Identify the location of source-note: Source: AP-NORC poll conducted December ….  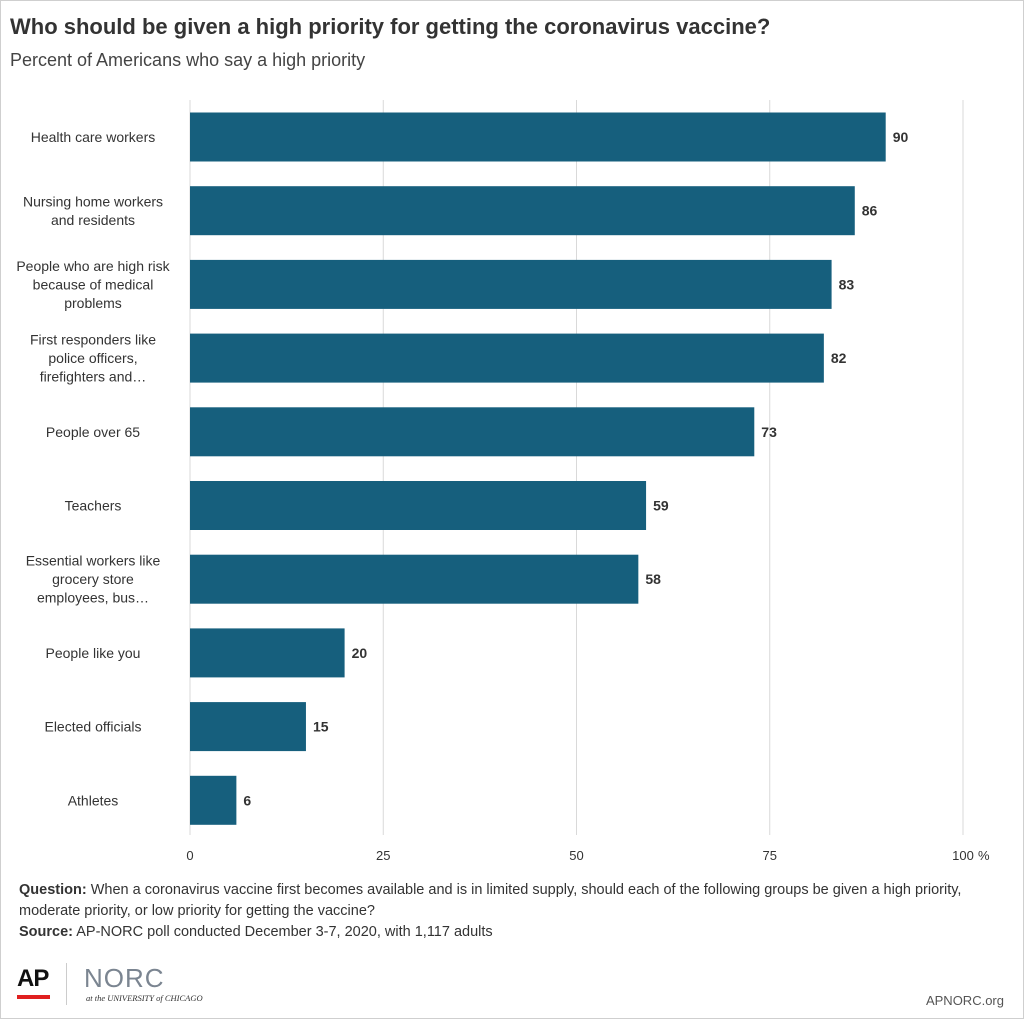
(514, 932).